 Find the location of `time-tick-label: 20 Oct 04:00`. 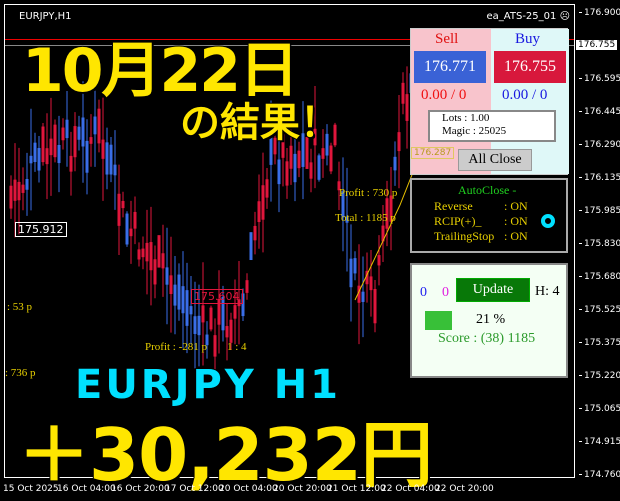

time-tick-label: 20 Oct 04:00 is located at coordinates (248, 489).